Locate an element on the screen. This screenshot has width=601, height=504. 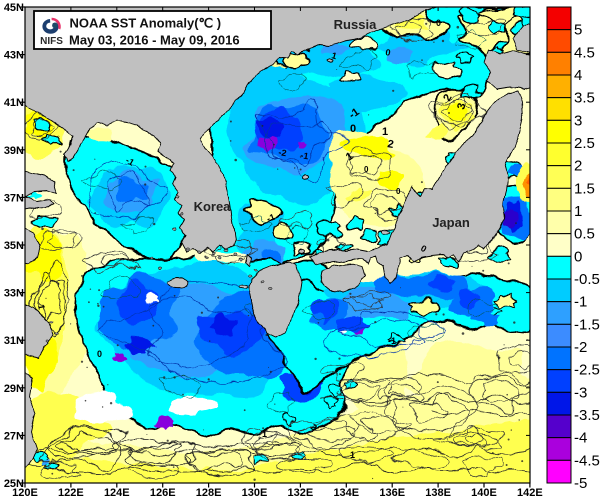
svg-text: 120E is located at coordinates (25, 493).